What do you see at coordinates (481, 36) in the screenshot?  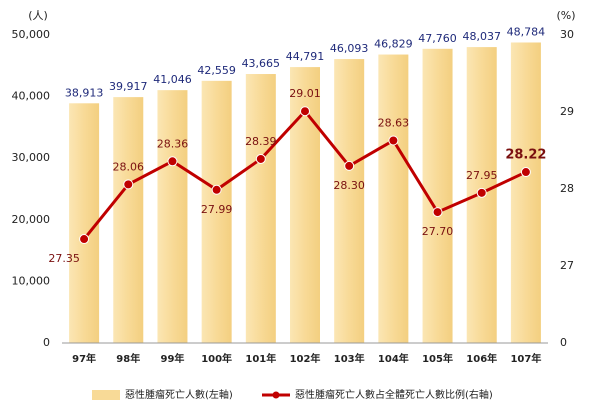 I see `bar-value-label: 48,037` at bounding box center [481, 36].